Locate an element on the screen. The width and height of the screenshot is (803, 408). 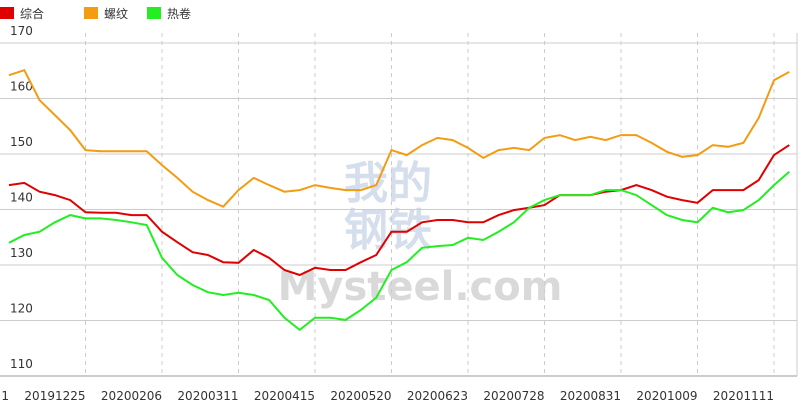
watermark: Mysteel.com is located at coordinates (420, 287).